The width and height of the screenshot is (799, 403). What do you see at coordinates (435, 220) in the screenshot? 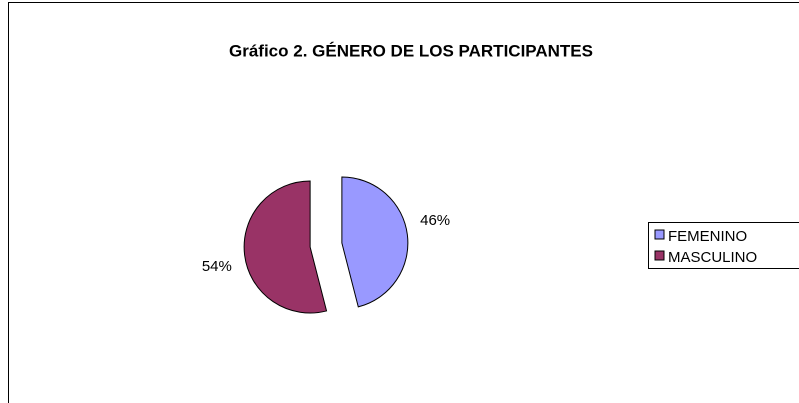
I see `data-label: 46%` at bounding box center [435, 220].